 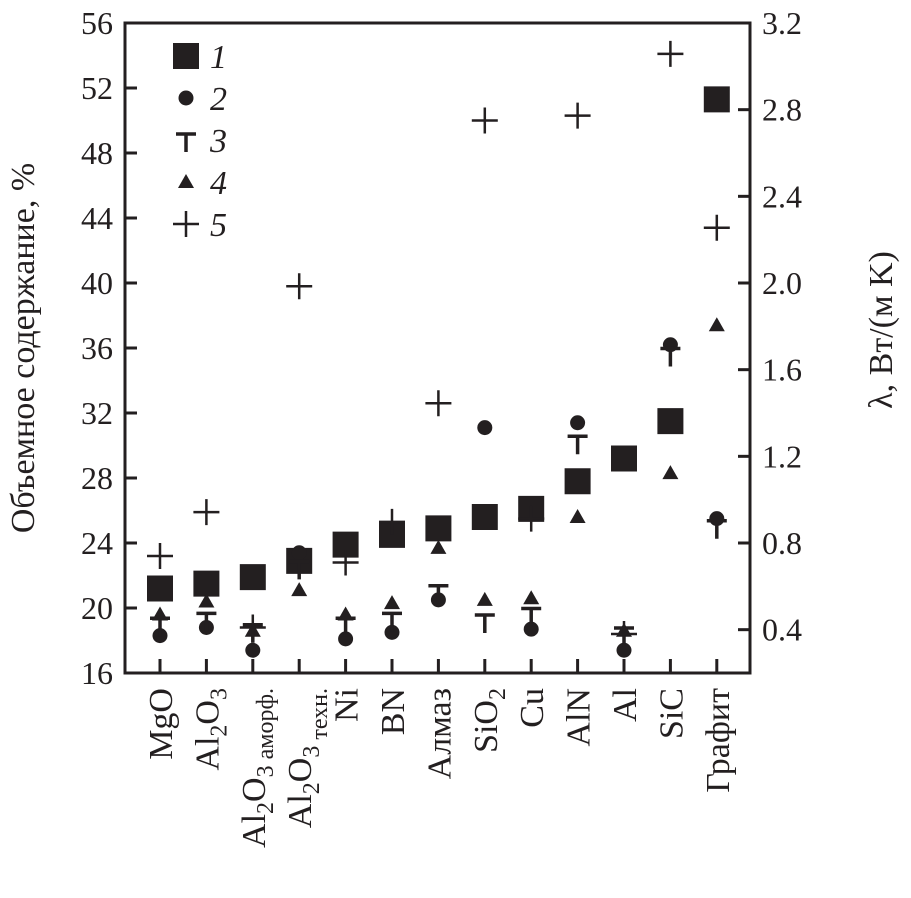 I want to click on y2-tick-label: 1.2, so click(x=782, y=456).